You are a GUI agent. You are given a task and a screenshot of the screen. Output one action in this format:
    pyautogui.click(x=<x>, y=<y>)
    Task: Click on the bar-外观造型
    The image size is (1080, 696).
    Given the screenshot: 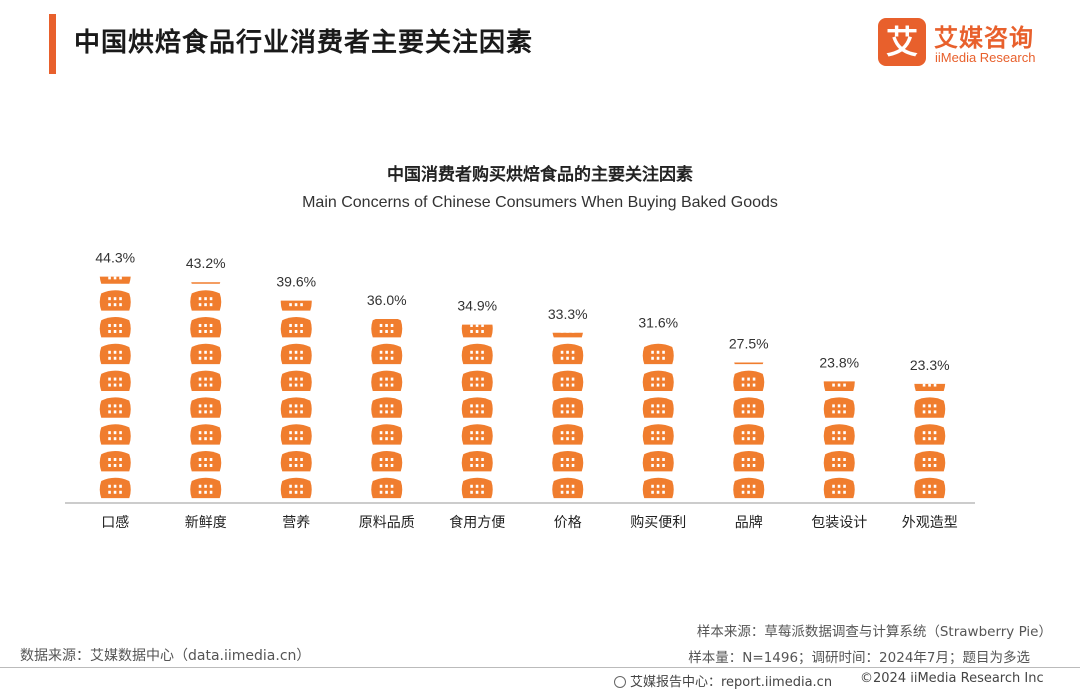 What is the action you would take?
    pyautogui.click(x=930, y=441)
    